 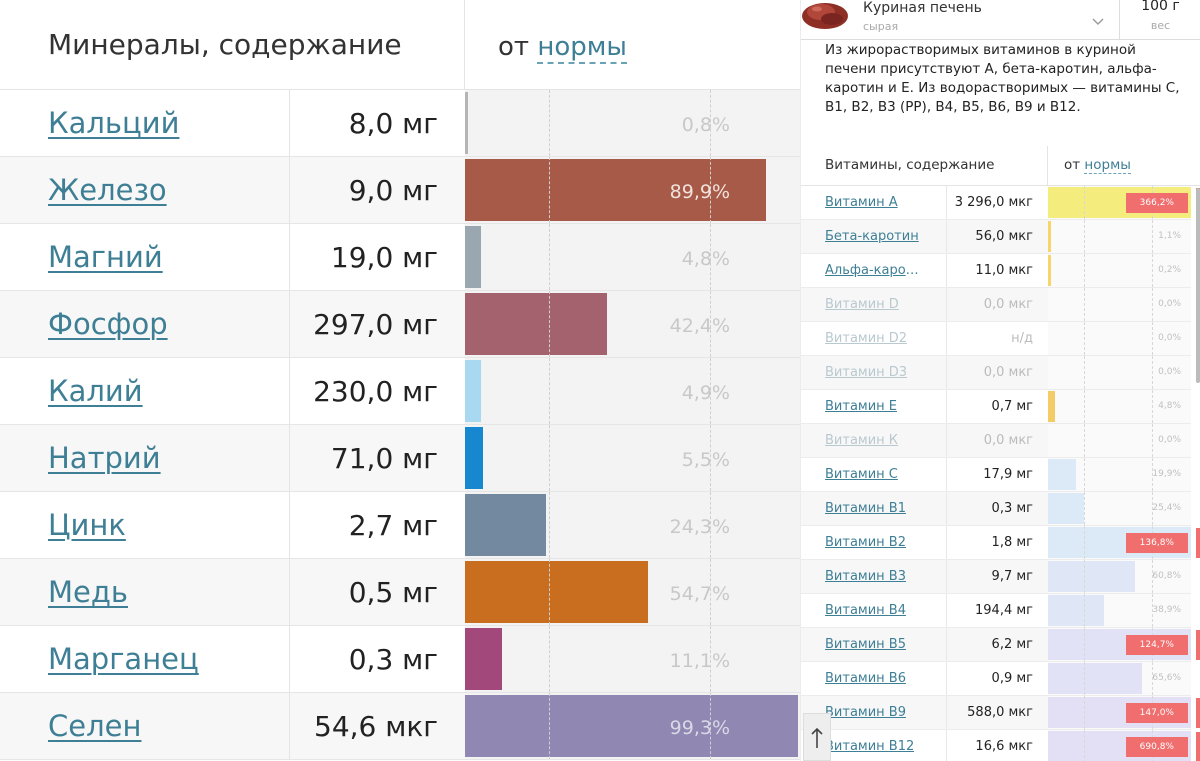 I want to click on vitamin-name-link: Витамин К, so click(x=862, y=440).